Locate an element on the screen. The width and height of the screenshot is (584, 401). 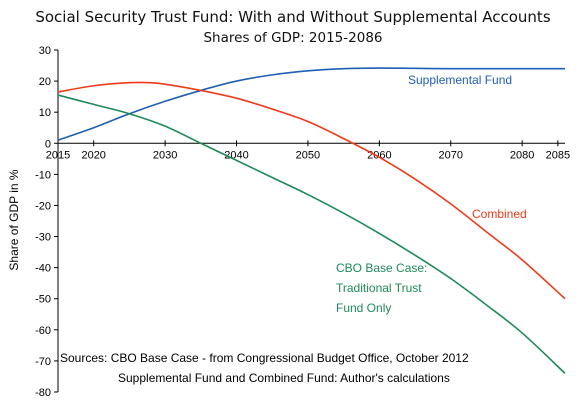
series-label-line: CBO Base Case: is located at coordinates (381, 268).